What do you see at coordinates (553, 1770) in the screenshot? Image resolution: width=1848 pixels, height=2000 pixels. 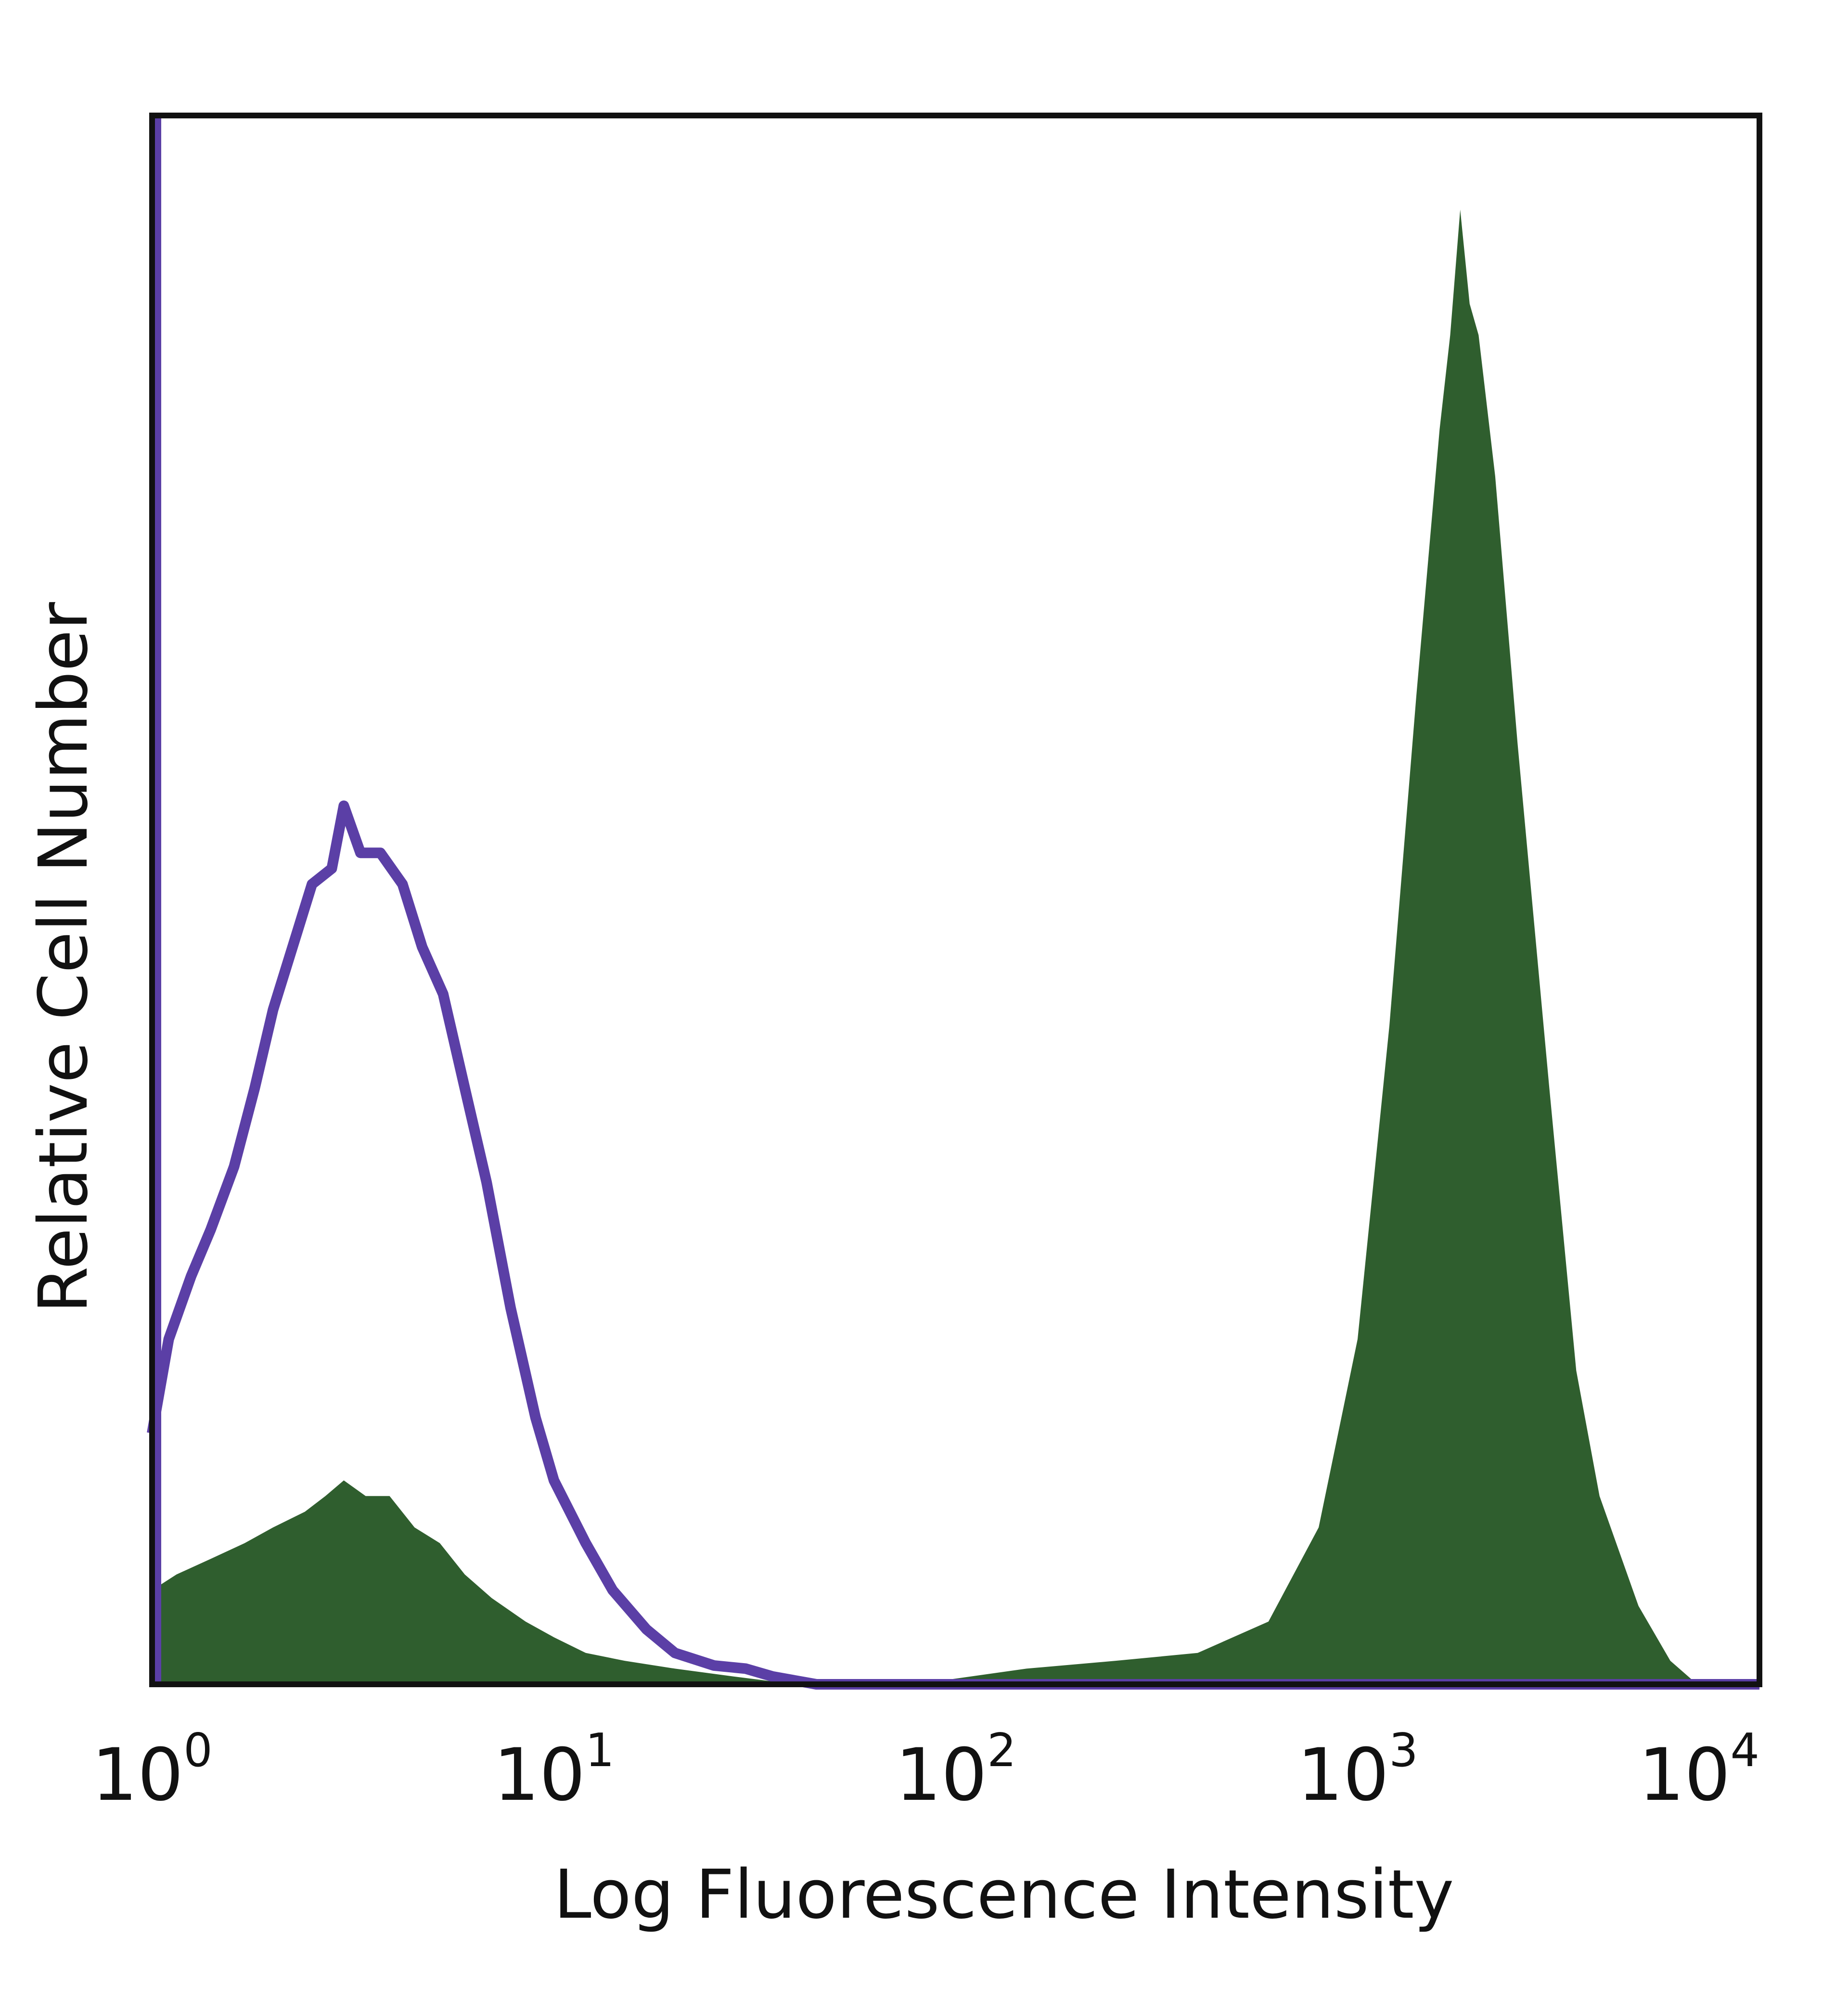 I see `x-tick-label: 10¹` at bounding box center [553, 1770].